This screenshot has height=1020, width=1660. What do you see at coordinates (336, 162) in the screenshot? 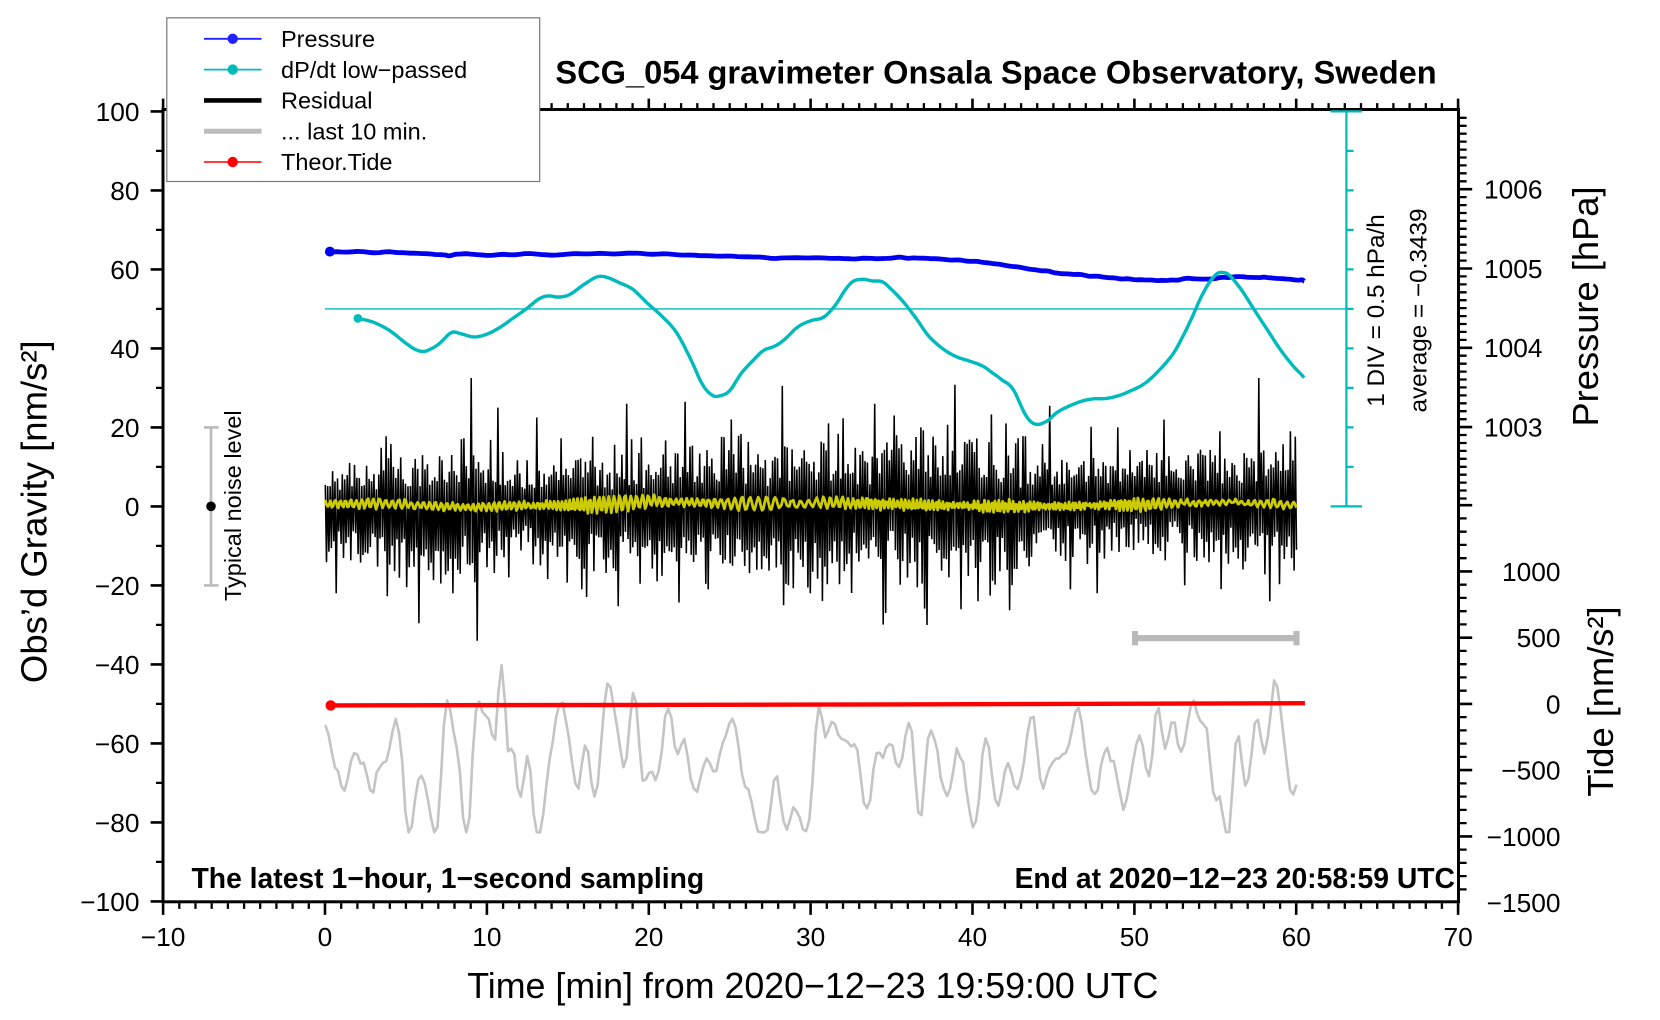
I see `svg-text: Theor.Tide` at bounding box center [336, 162].